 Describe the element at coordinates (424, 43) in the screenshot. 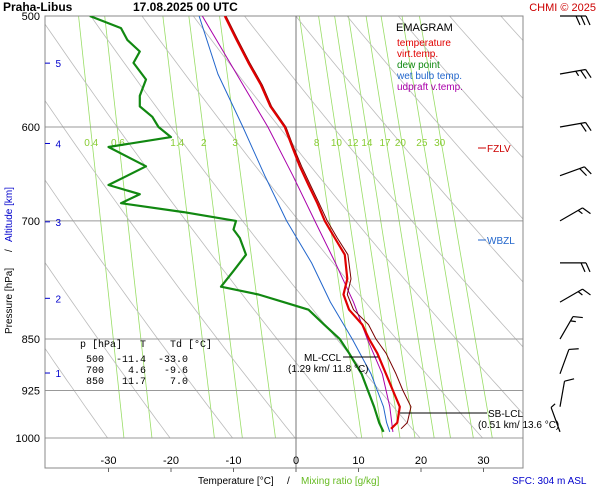

I see `legend-item-temperature: temperature` at that location.